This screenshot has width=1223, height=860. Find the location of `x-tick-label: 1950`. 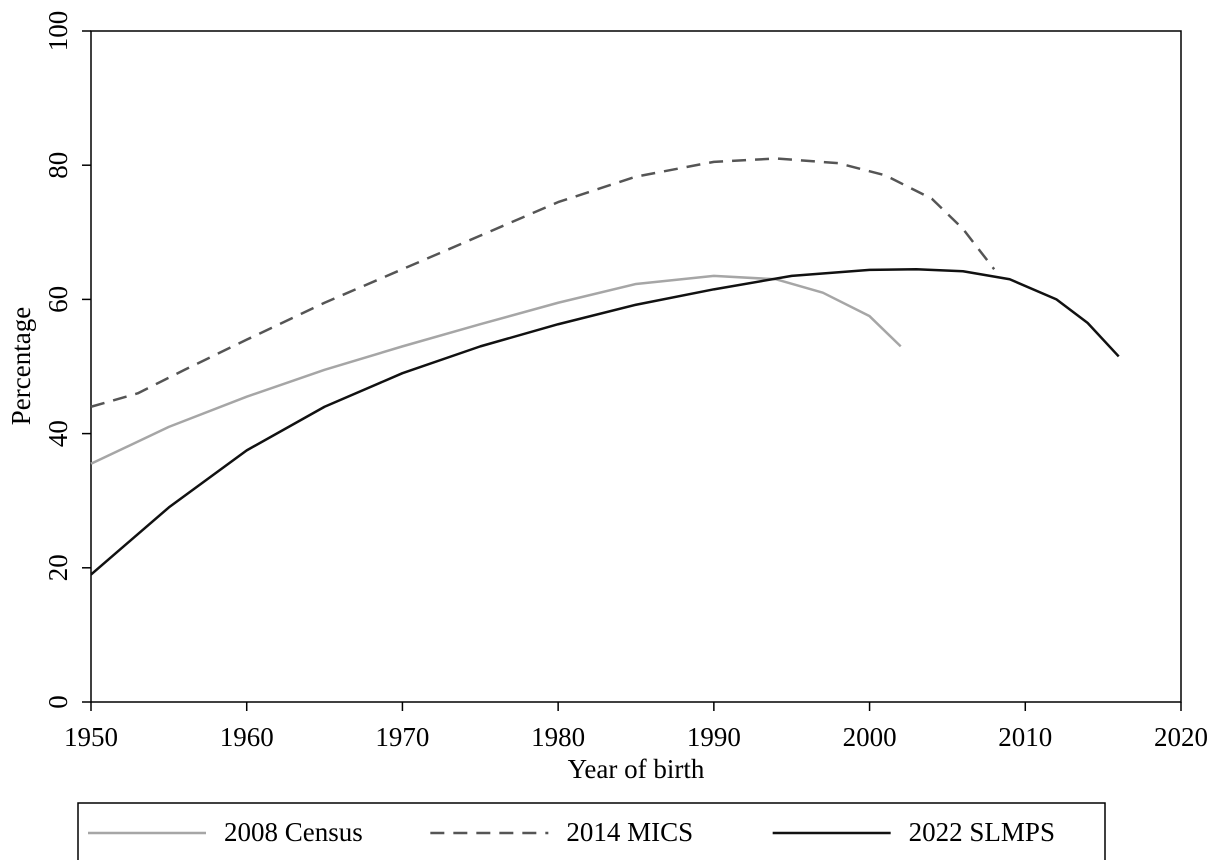

x-tick-label: 1950 is located at coordinates (91, 737).